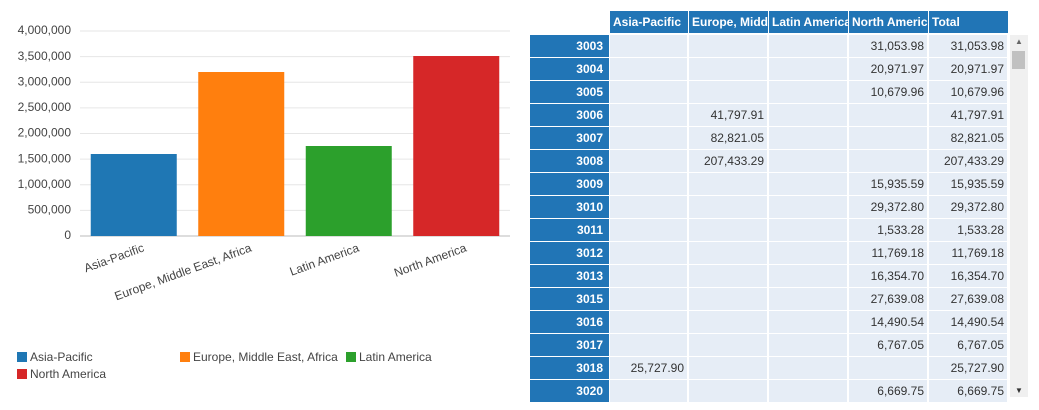 This screenshot has height=410, width=1039. Describe the element at coordinates (265, 357) in the screenshot. I see `legend-label: Europe, Middle East, Africa` at that location.